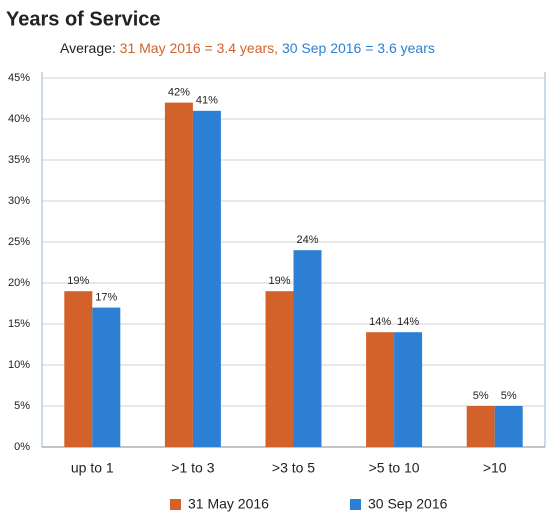 Image resolution: width=551 pixels, height=515 pixels. What do you see at coordinates (228, 504) in the screenshot?
I see `legend-label: 31 May 2016` at bounding box center [228, 504].